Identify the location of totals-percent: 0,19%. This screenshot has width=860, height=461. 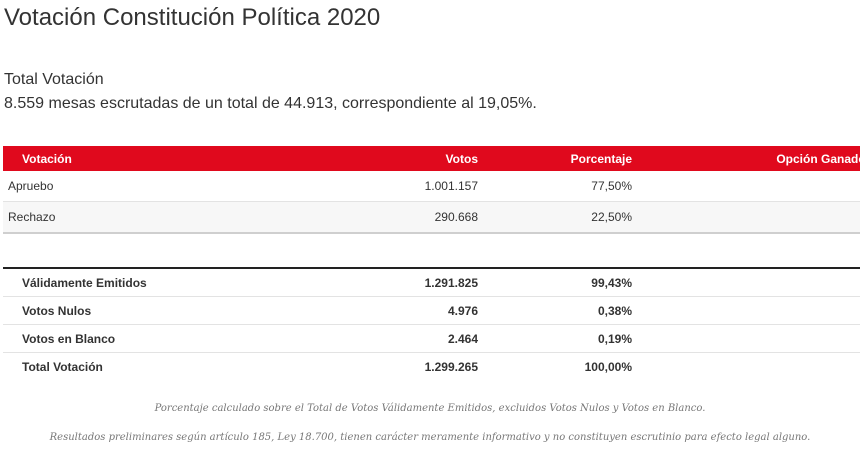
(555, 339).